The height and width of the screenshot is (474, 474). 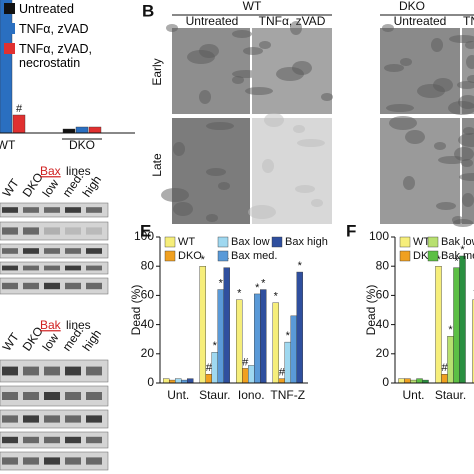 What do you see at coordinates (54, 231) in the screenshot?
I see `blot-strip` at bounding box center [54, 231].